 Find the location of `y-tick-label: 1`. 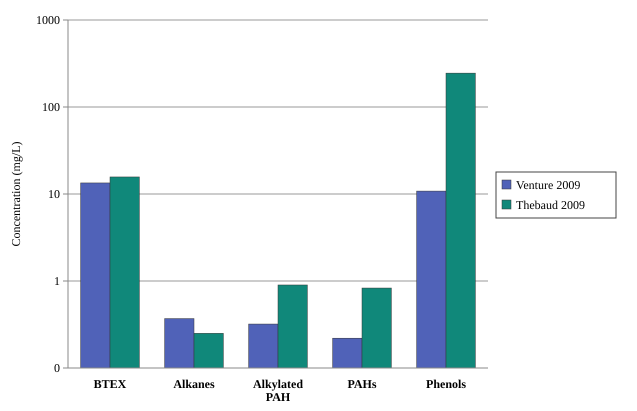

y-tick-label: 1 is located at coordinates (57, 281).